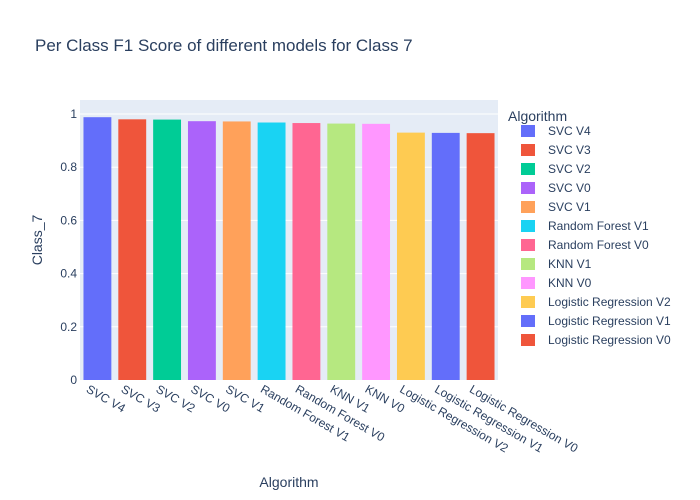 Image resolution: width=700 pixels, height=500 pixels. Describe the element at coordinates (68, 247) in the screenshot. I see `y-axis-ticks: 0 0.2 0.4 0.6 0.8 1` at that location.